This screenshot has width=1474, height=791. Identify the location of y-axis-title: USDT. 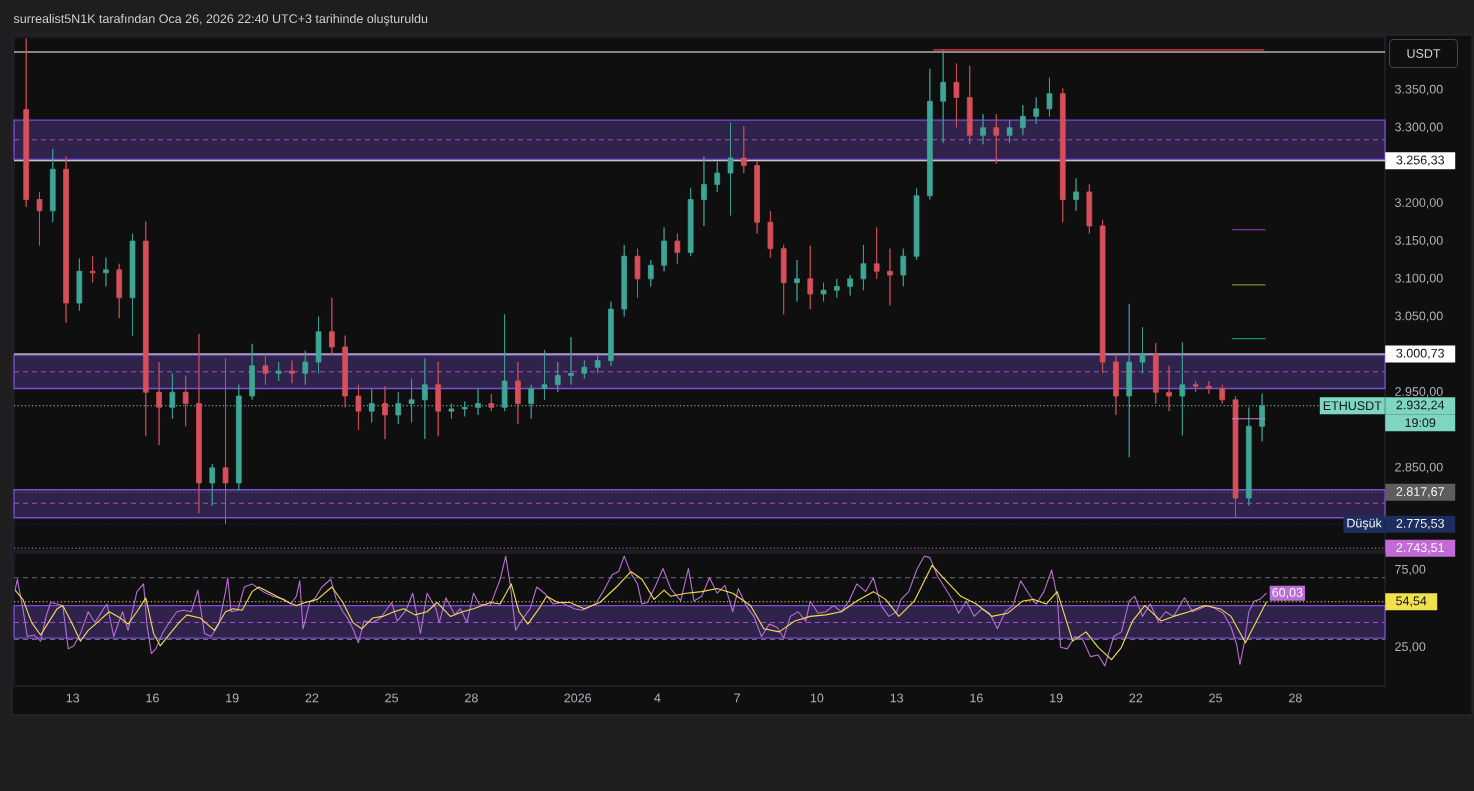
(1424, 53).